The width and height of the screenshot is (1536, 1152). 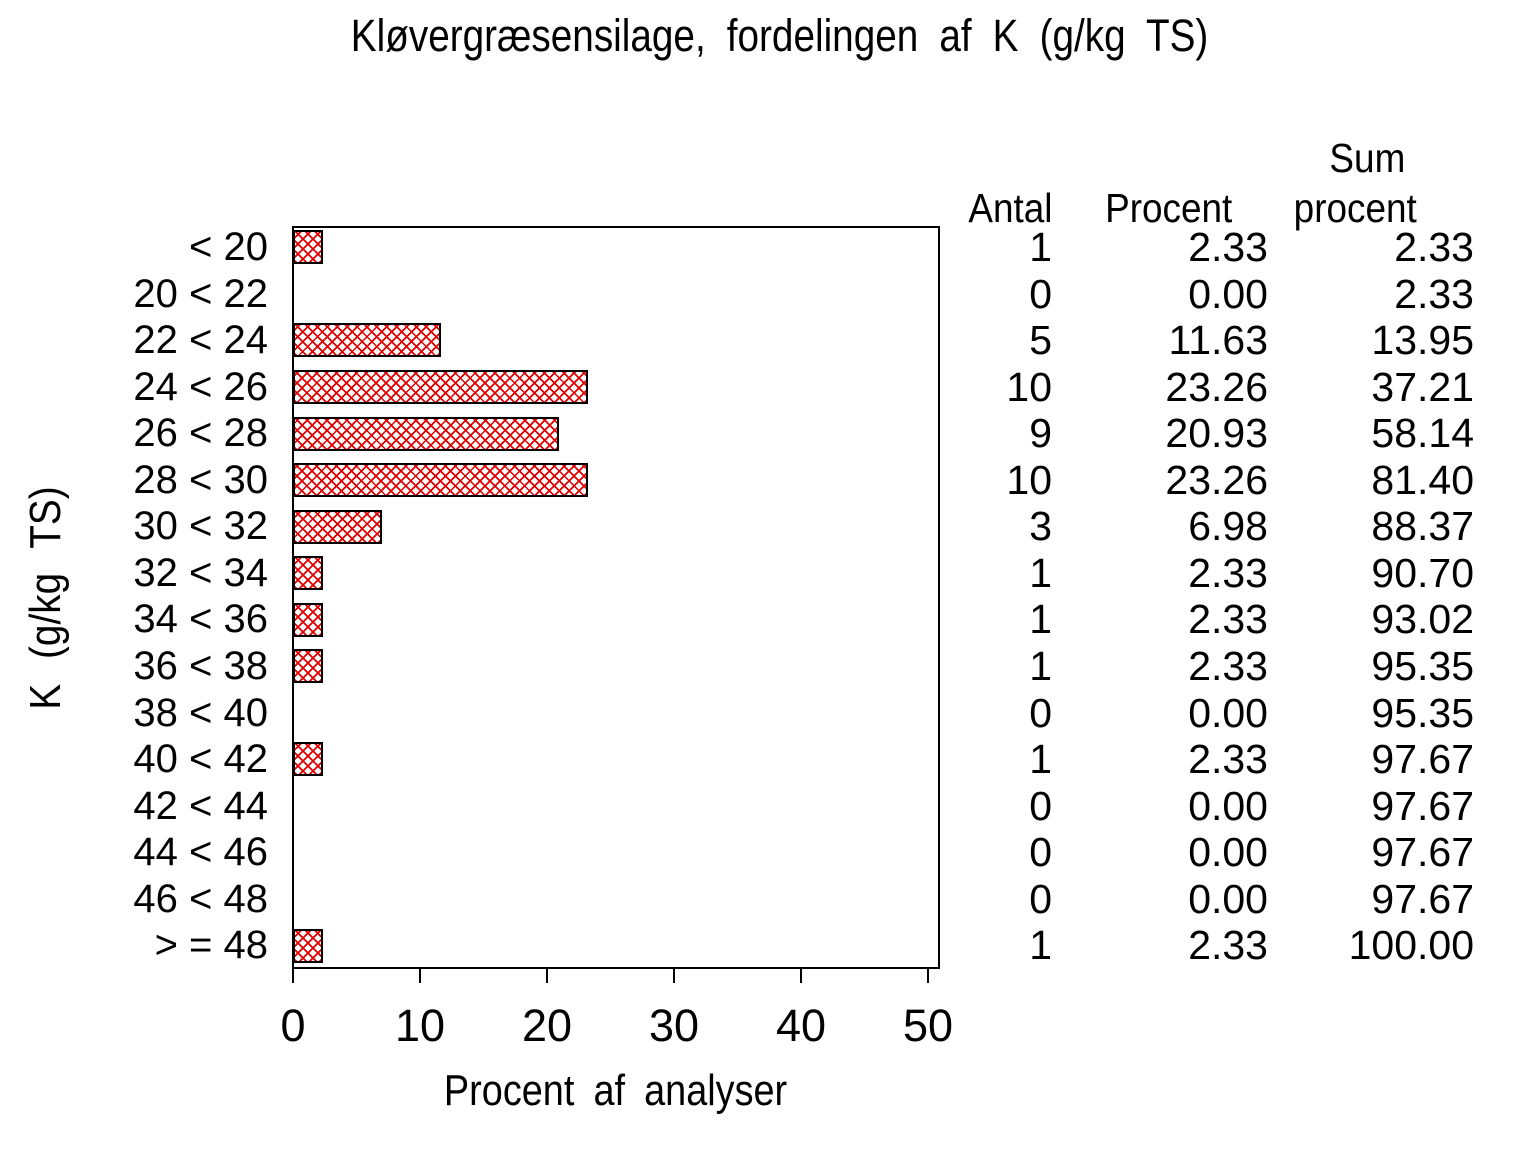 I want to click on column-header-antal: Antal, so click(x=1009, y=208).